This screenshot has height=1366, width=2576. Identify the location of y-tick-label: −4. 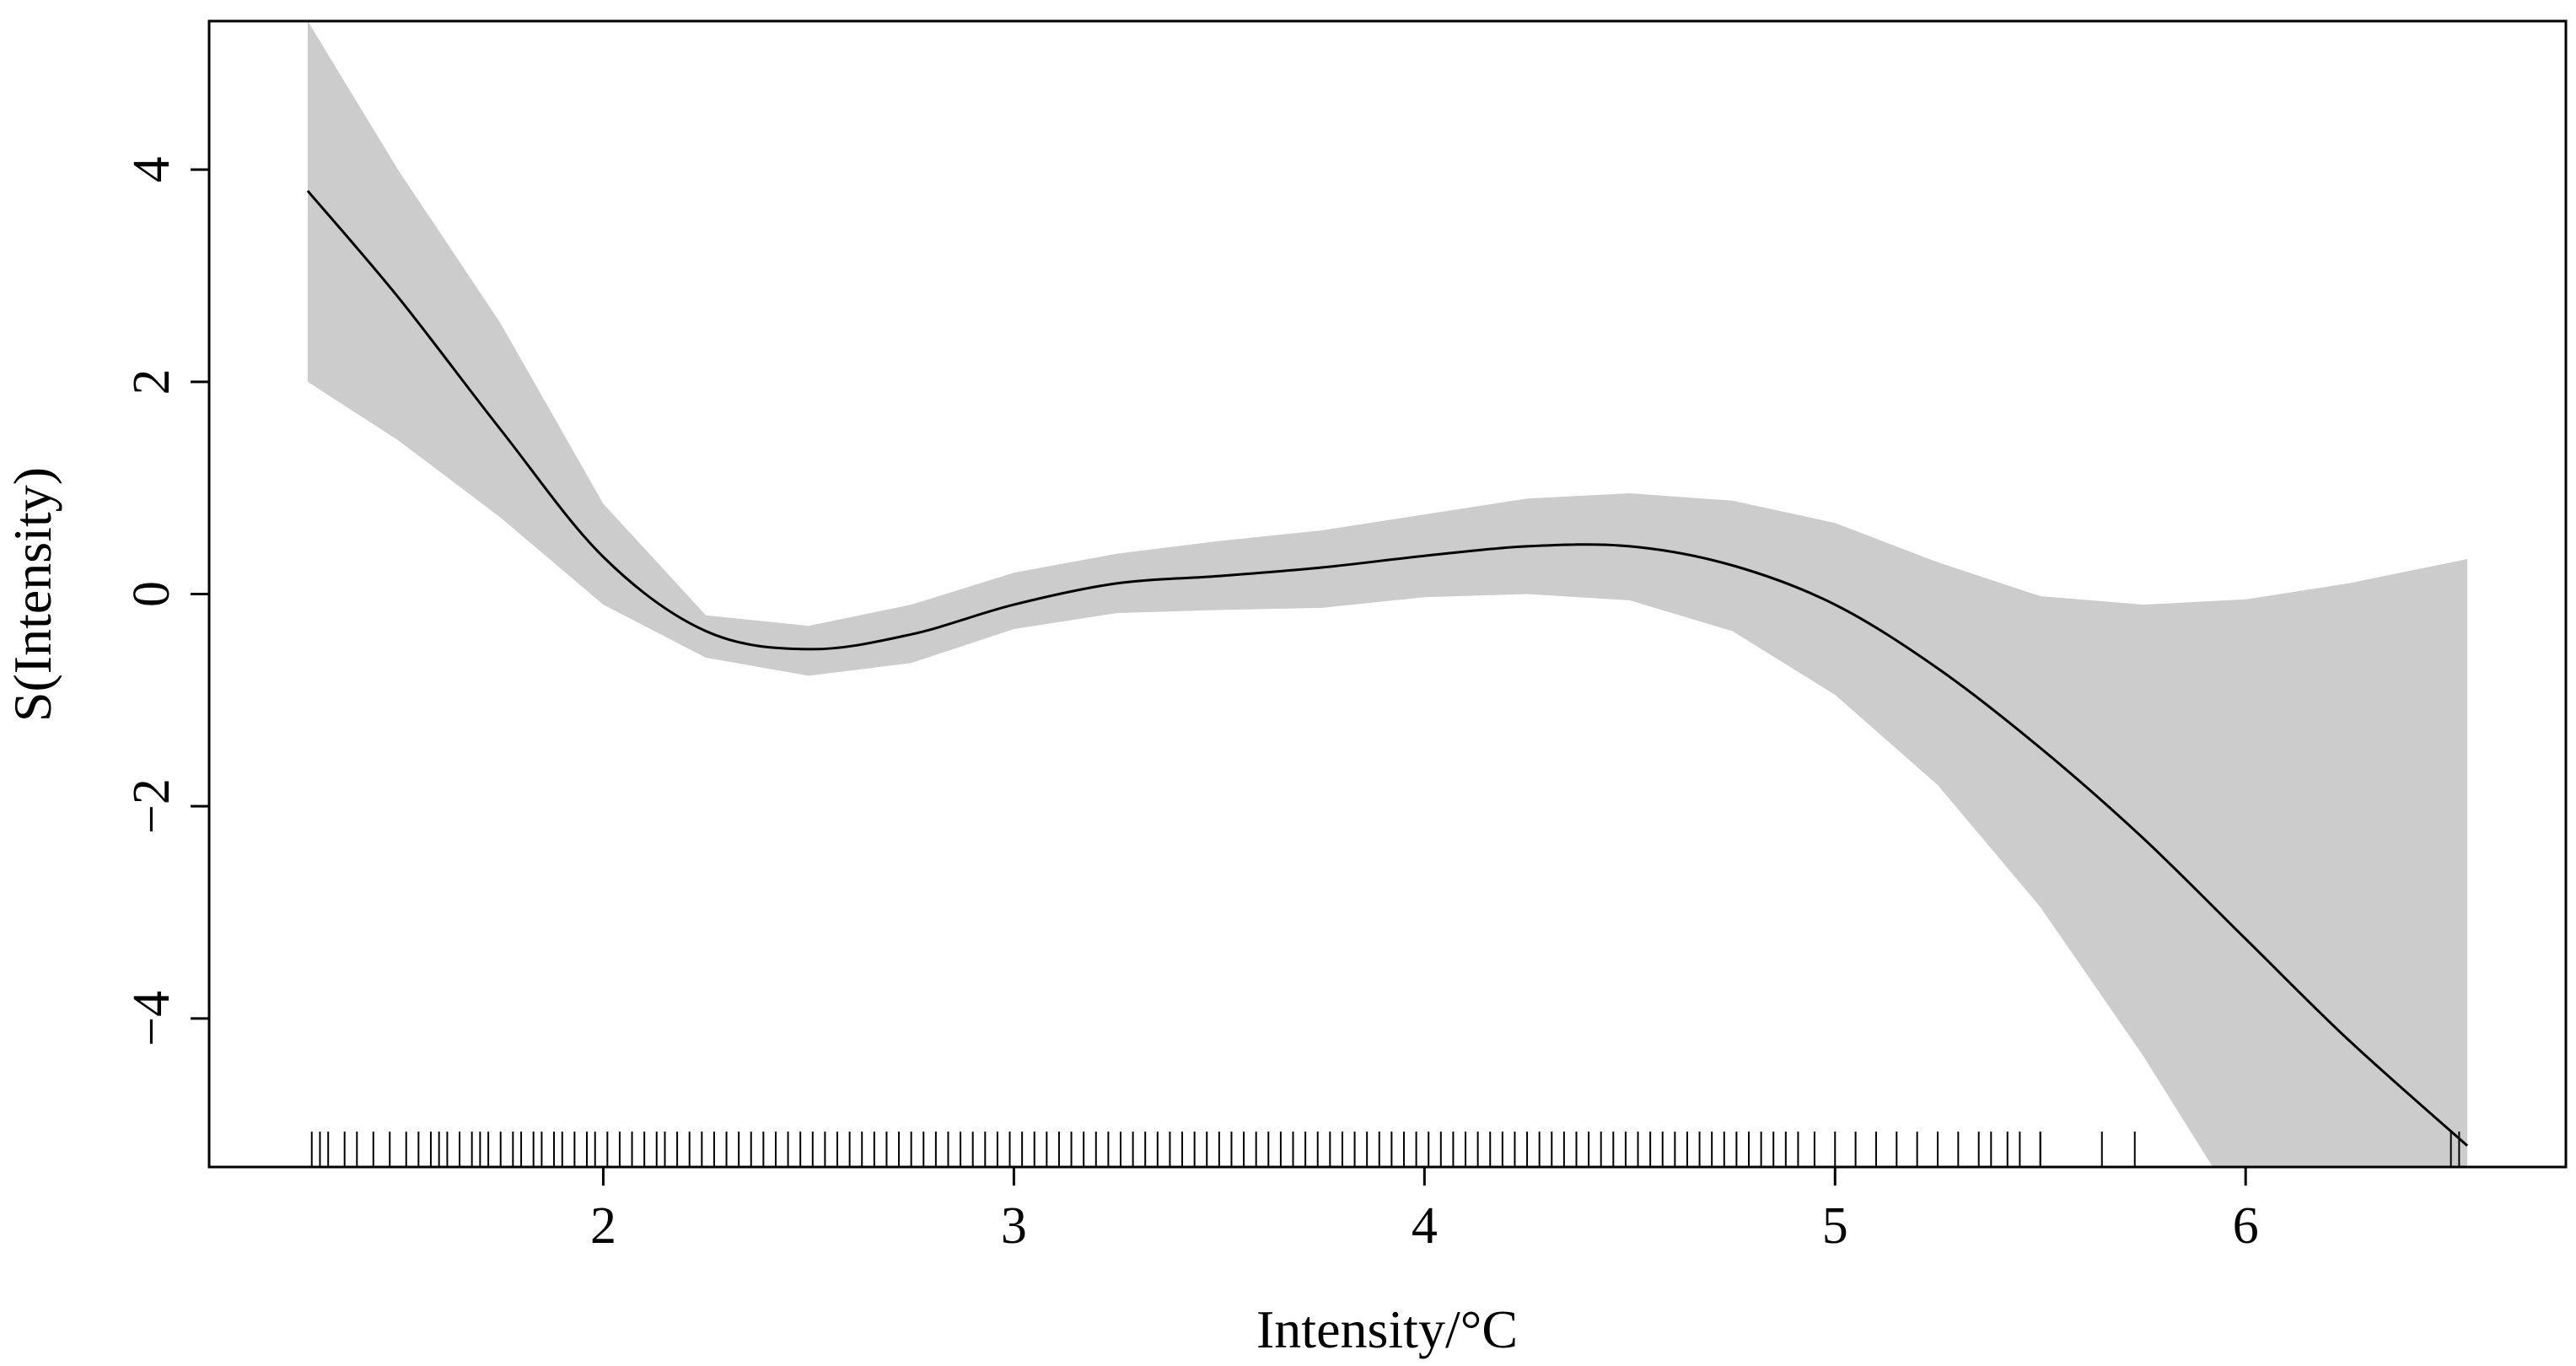
(152, 1019).